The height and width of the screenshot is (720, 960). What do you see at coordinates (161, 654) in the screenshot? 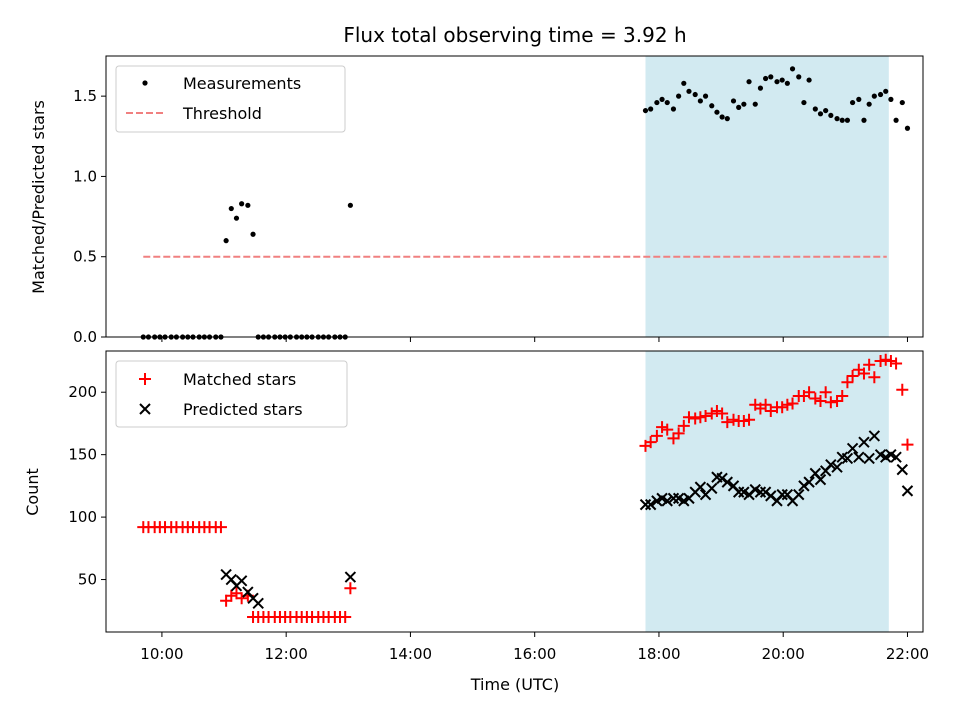
I see `x-tick-label: 10:00` at bounding box center [161, 654].